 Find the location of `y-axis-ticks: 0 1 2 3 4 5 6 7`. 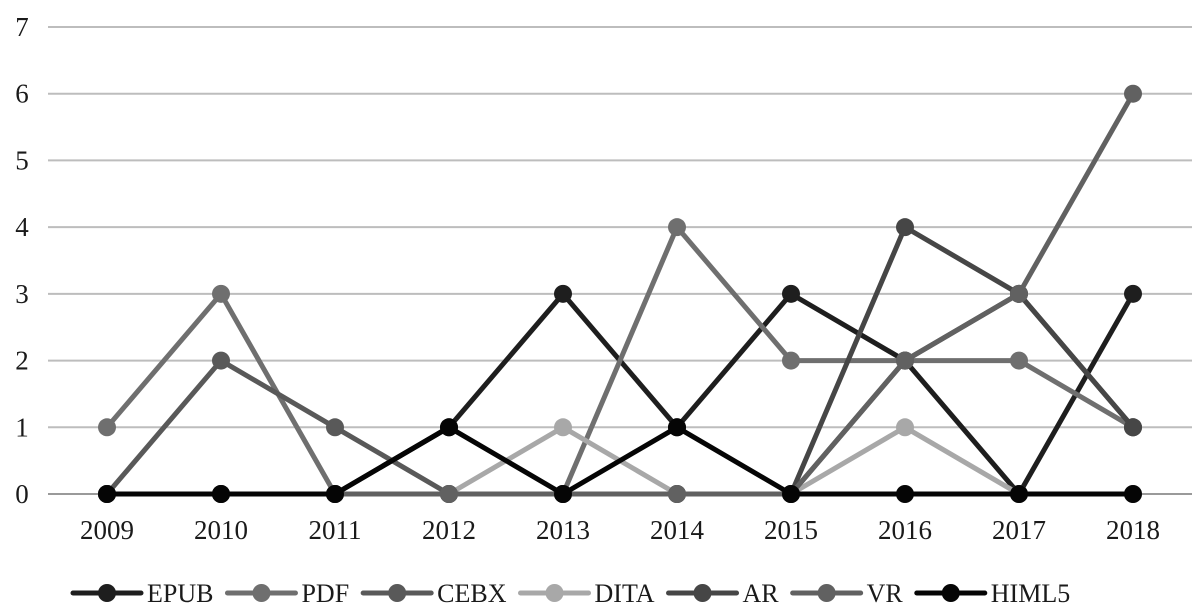

y-axis-ticks: 0 1 2 3 4 5 6 7 is located at coordinates (22, 260).